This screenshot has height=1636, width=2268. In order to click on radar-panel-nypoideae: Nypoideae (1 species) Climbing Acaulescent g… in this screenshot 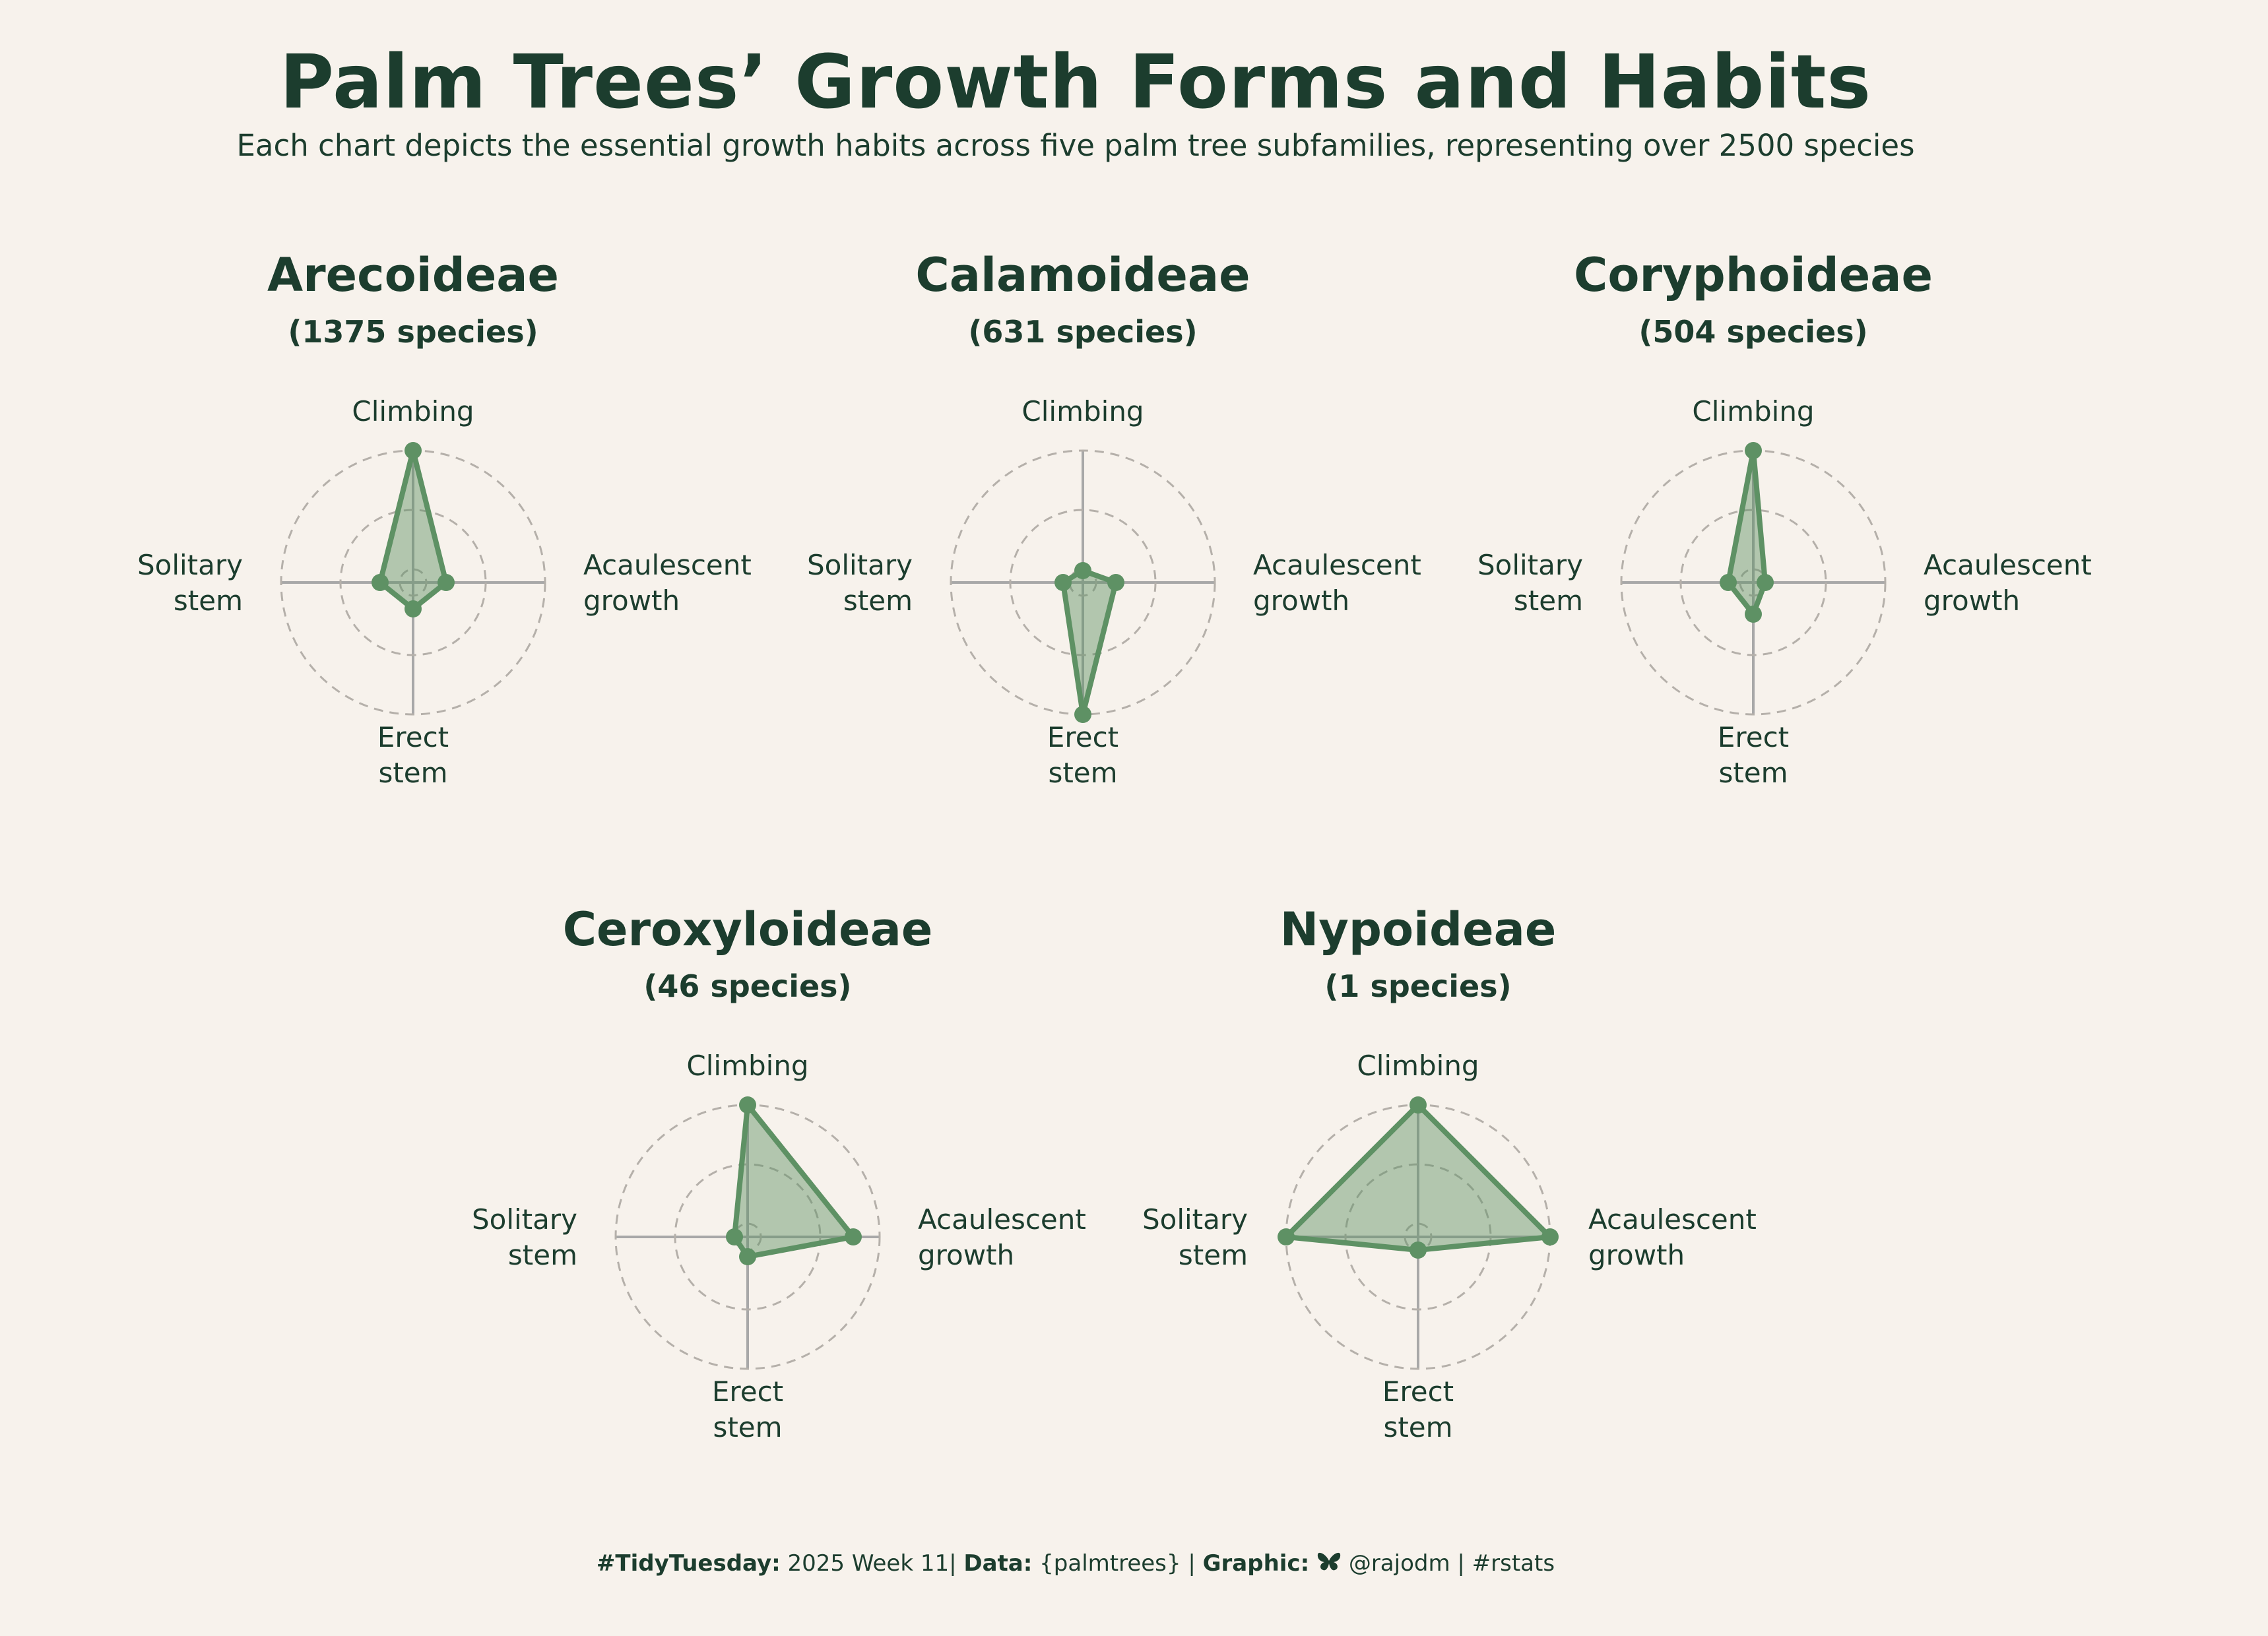, I will do `click(1449, 1172)`.